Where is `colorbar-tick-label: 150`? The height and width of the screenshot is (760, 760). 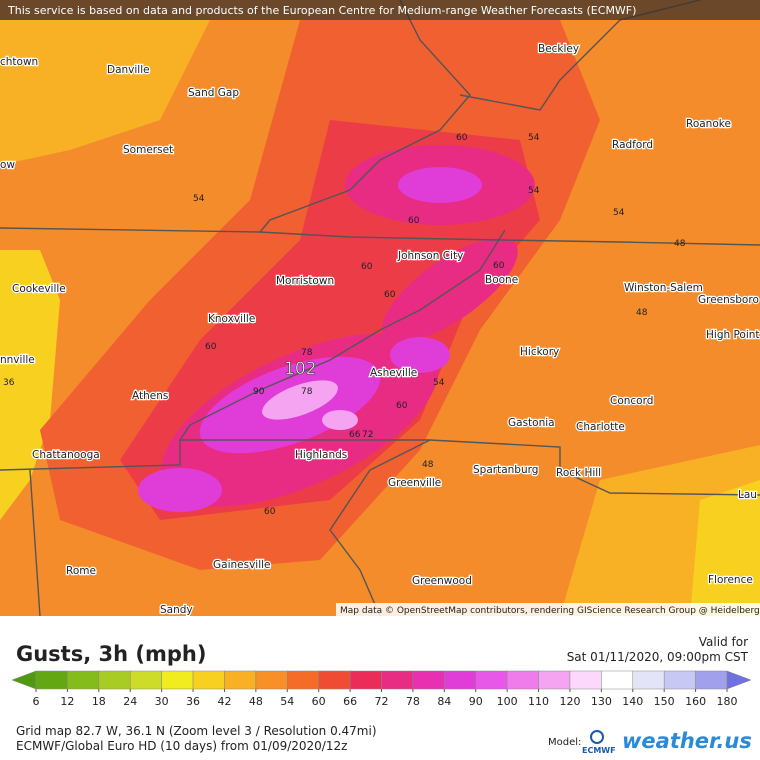
colorbar-tick-label: 150 is located at coordinates (664, 701).